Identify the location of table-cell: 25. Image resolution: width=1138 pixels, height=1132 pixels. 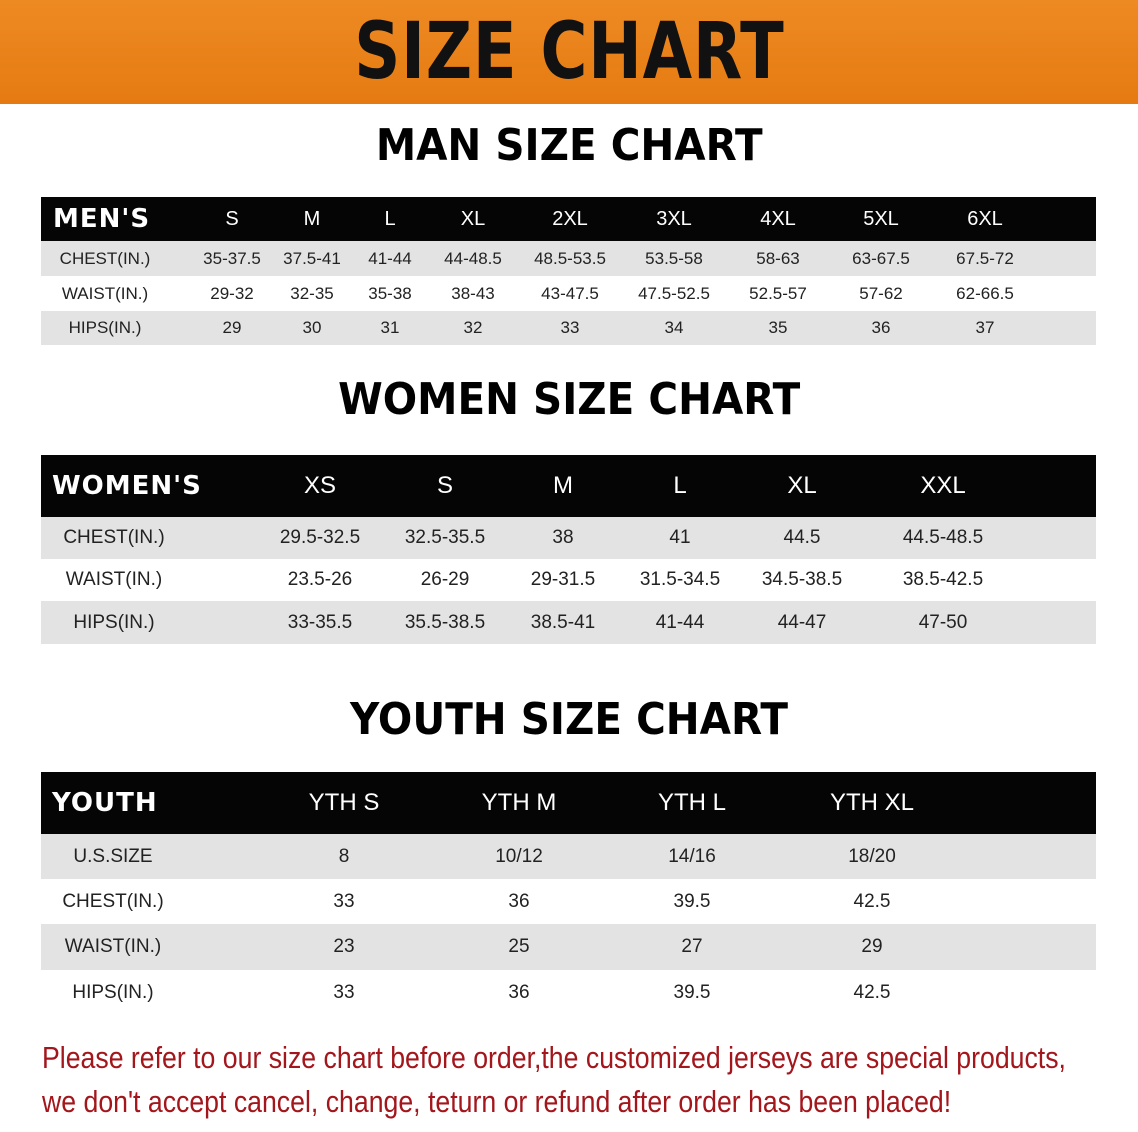
(519, 946).